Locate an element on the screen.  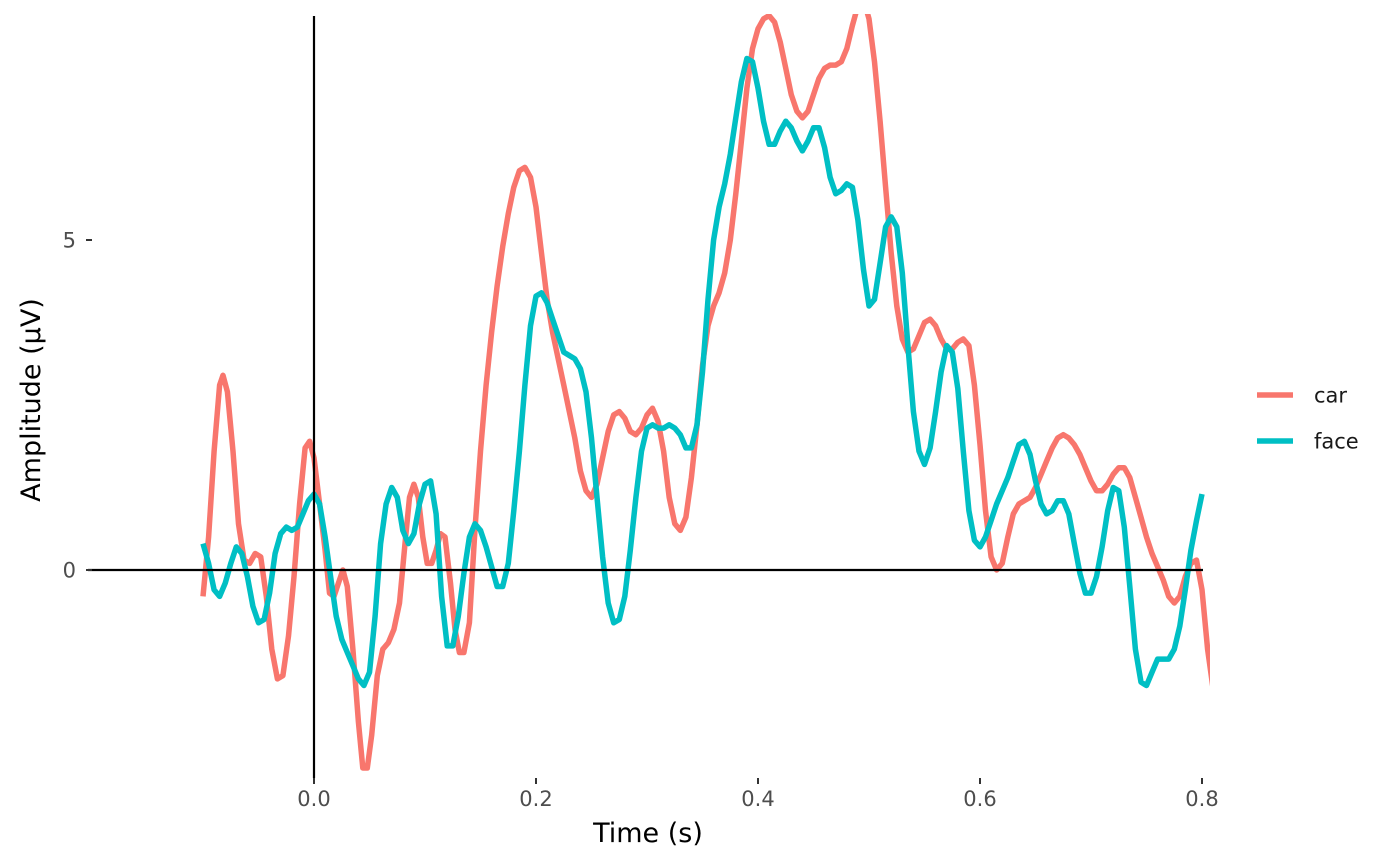
x-tick-label: 0.8 is located at coordinates (1201, 799).